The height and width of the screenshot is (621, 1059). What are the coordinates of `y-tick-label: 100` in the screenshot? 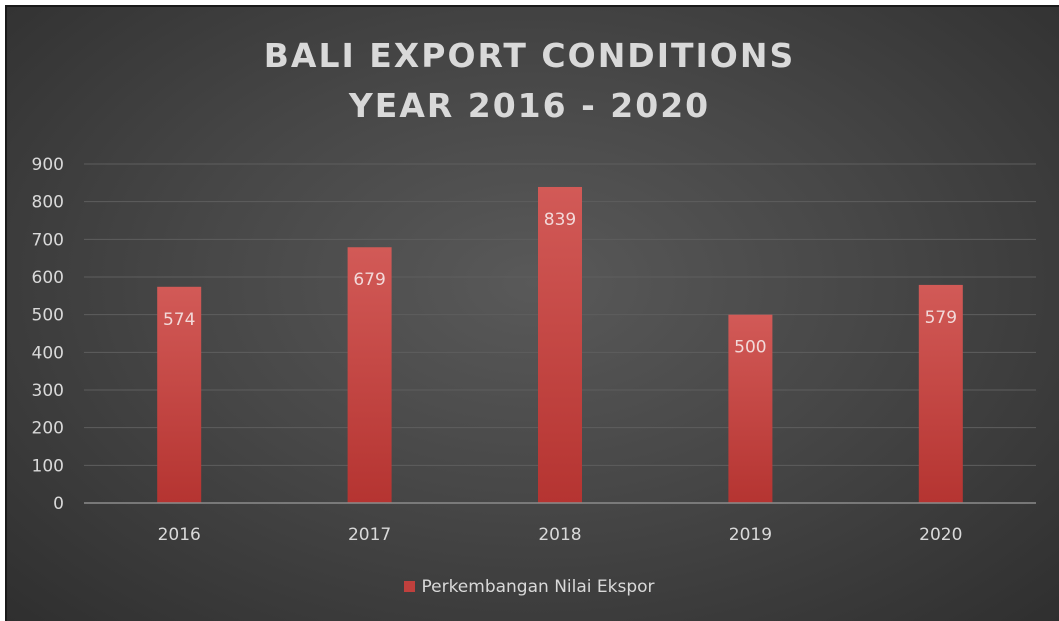 It's located at (48, 466).